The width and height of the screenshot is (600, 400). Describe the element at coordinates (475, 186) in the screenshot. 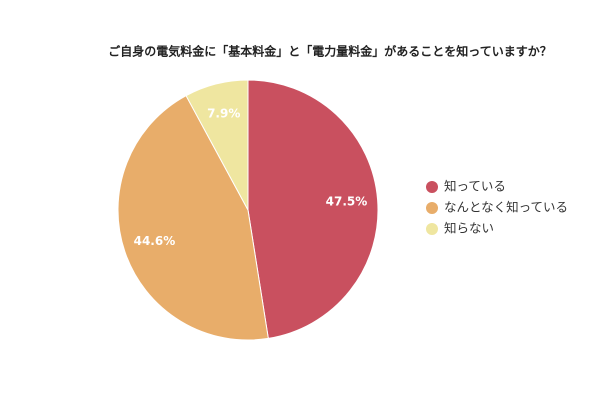

I see `legend-label: 知っている` at that location.